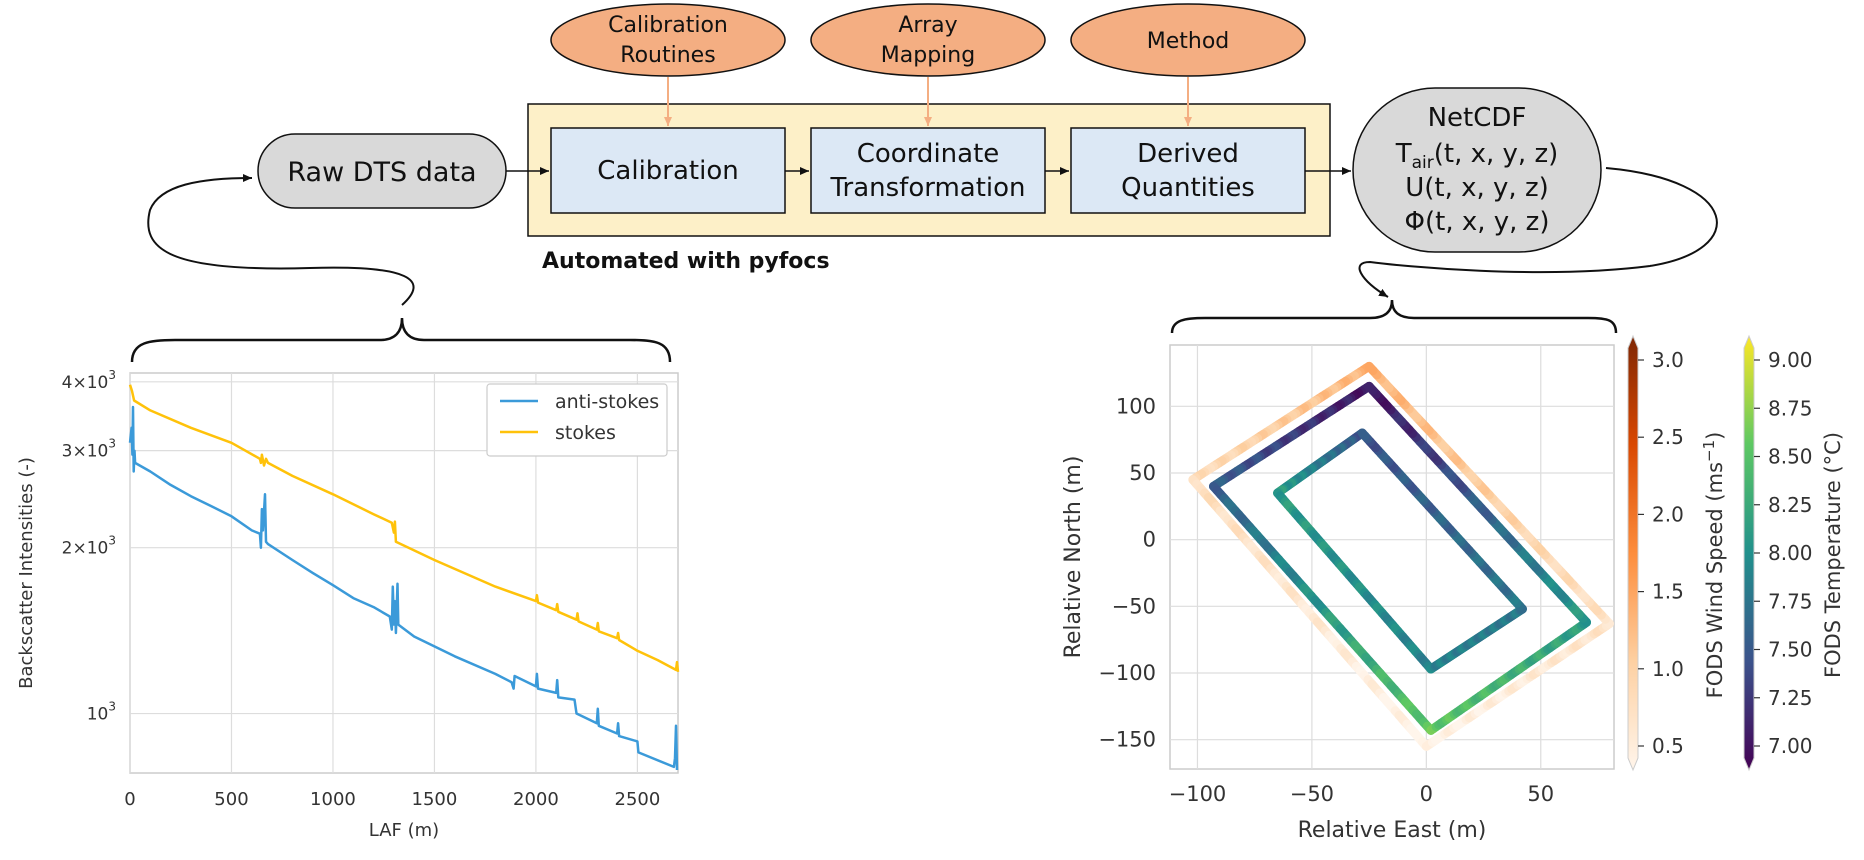  Describe the element at coordinates (89, 546) in the screenshot. I see `y-tick-label: 2×10³` at that location.